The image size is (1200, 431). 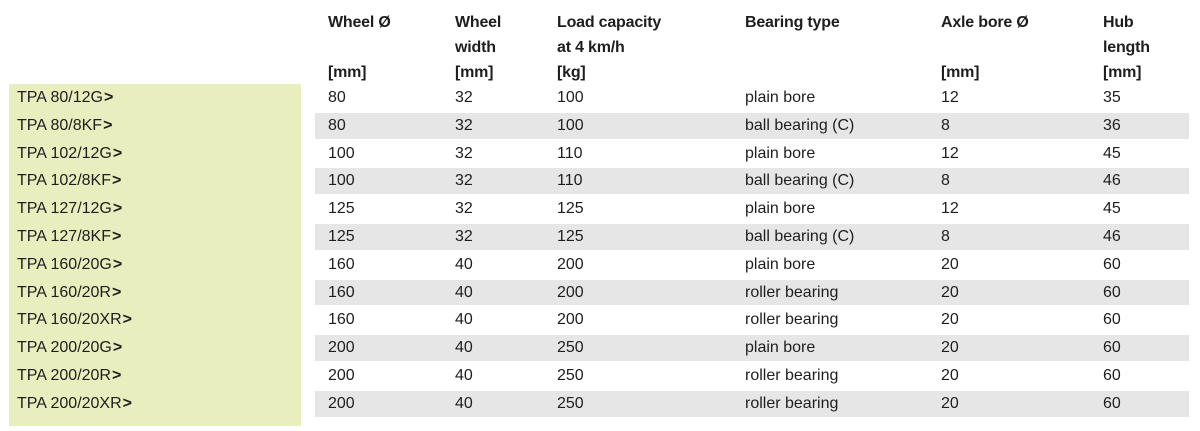 What do you see at coordinates (69, 292) in the screenshot?
I see `product-link: TPA 160/20R>` at bounding box center [69, 292].